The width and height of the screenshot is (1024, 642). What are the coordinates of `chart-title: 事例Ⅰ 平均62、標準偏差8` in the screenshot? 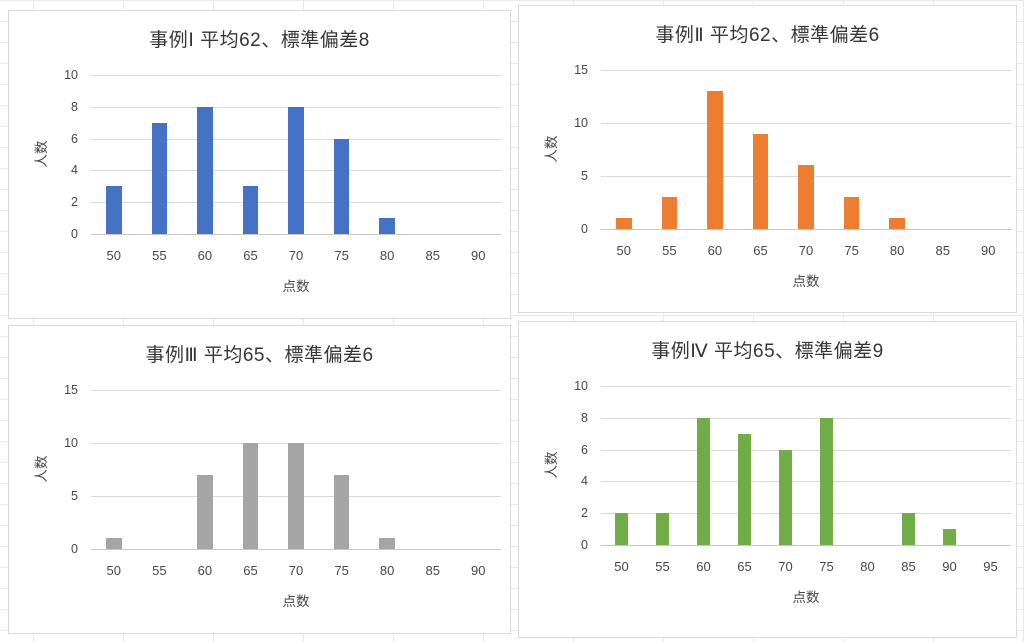 It's located at (259, 40).